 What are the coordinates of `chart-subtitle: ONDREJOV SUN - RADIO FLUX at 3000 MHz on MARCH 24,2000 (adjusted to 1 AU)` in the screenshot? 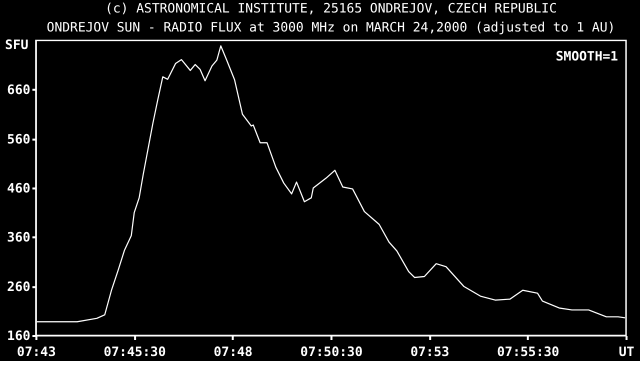 It's located at (331, 28).